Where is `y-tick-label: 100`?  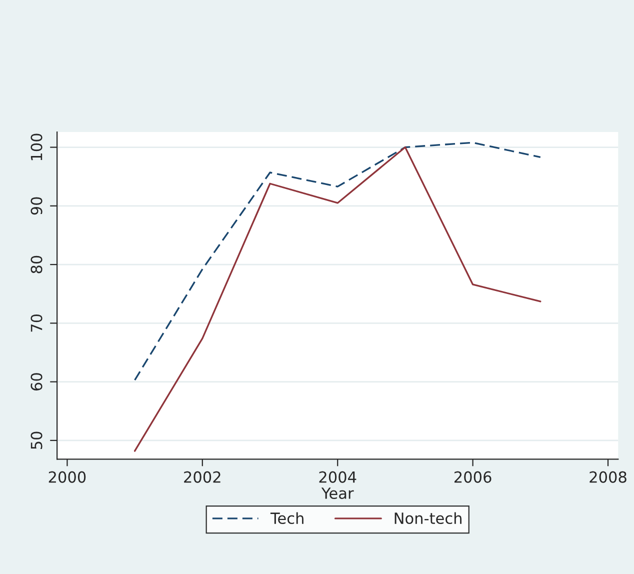 y-tick-label: 100 is located at coordinates (36, 147).